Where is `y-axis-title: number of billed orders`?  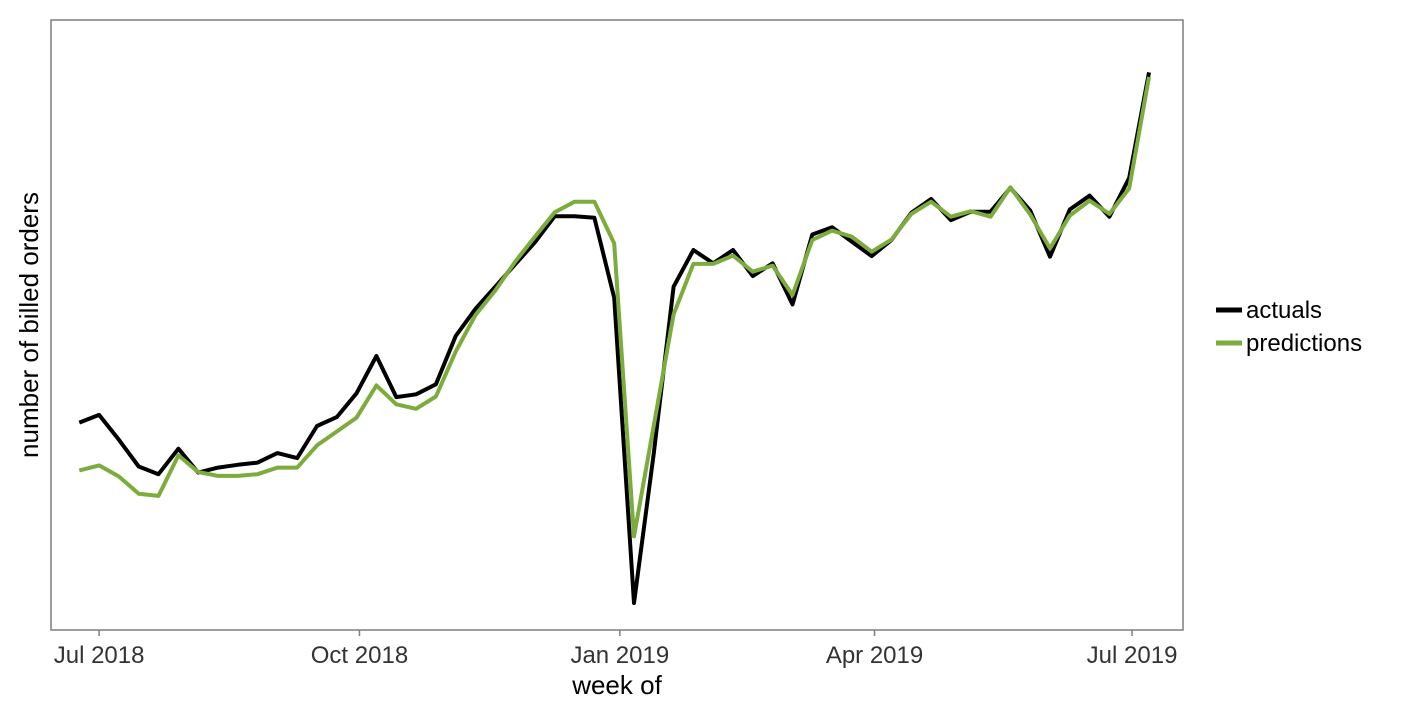
y-axis-title: number of billed orders is located at coordinates (29, 325).